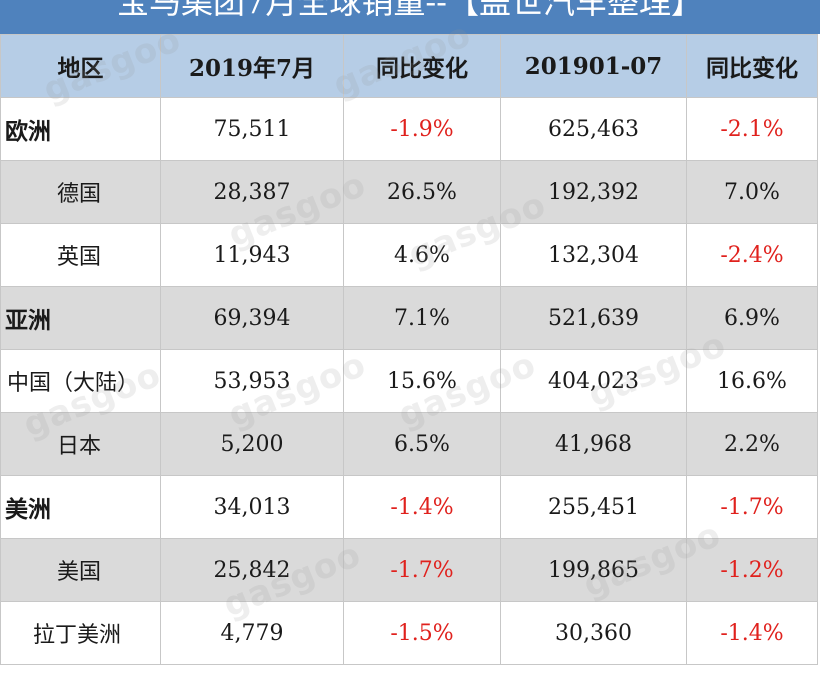 This screenshot has height=684, width=820. Describe the element at coordinates (593, 129) in the screenshot. I see `ytd-sales-cell: 625,463` at that location.